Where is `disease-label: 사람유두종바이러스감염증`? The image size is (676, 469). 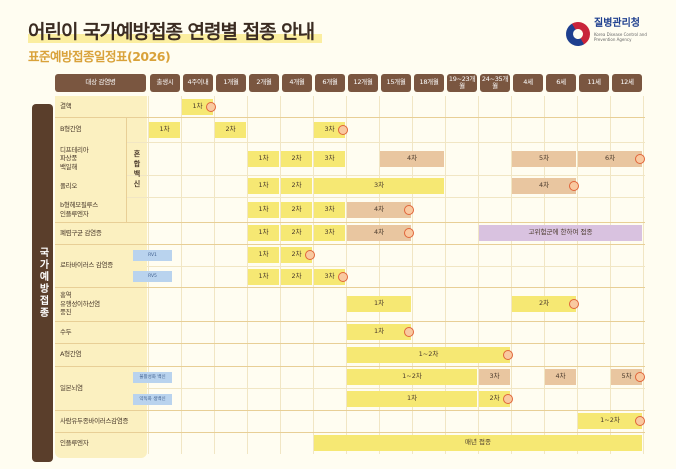 disease-label: 사람유두종바이러스감염증 is located at coordinates (94, 420).